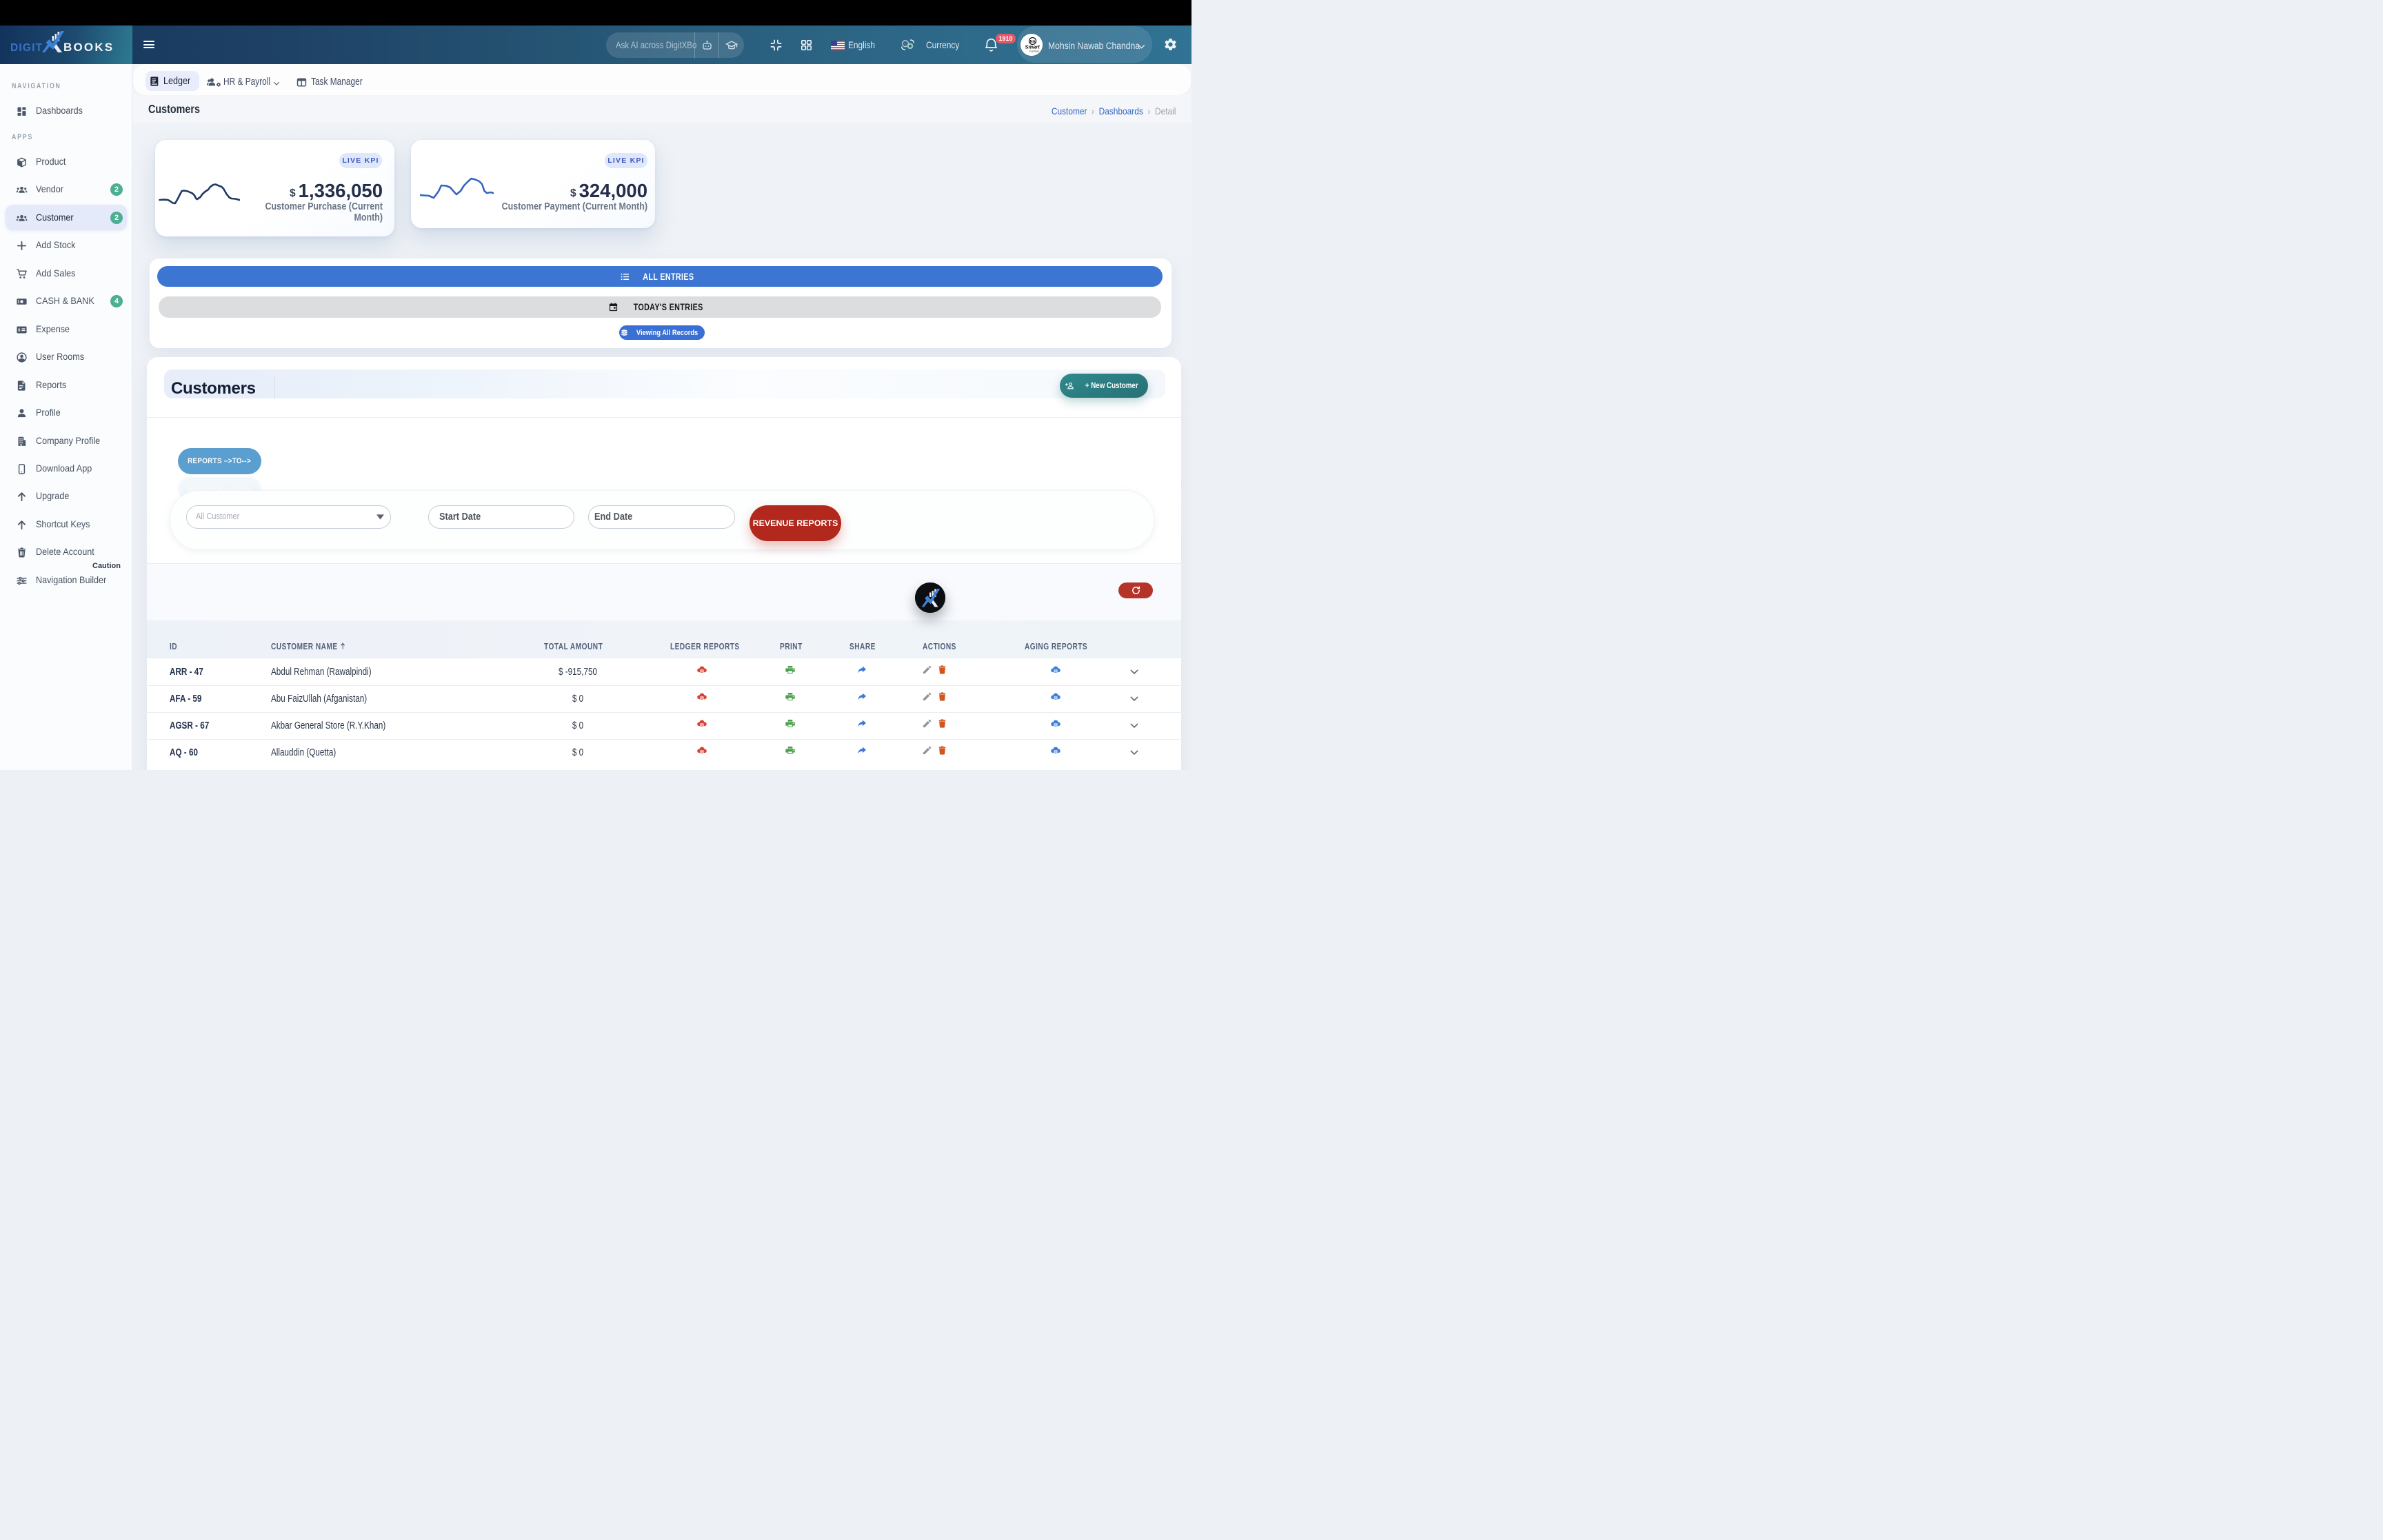 This screenshot has width=2383, height=1540. I want to click on svg-text: NA, so click(1033, 42).